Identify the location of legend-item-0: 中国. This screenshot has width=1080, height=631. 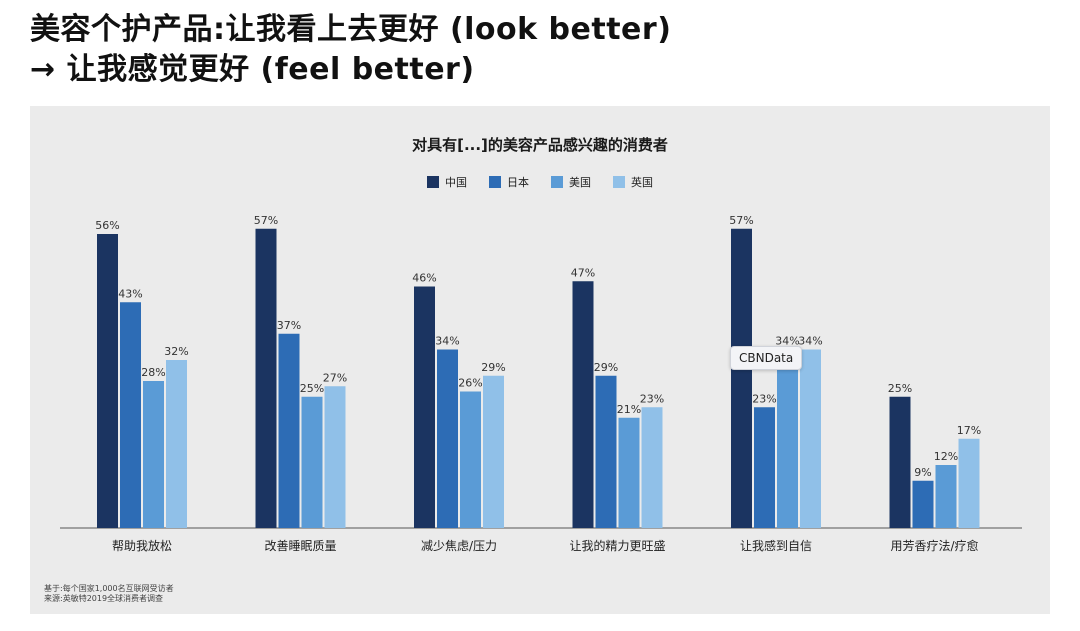
(447, 182).